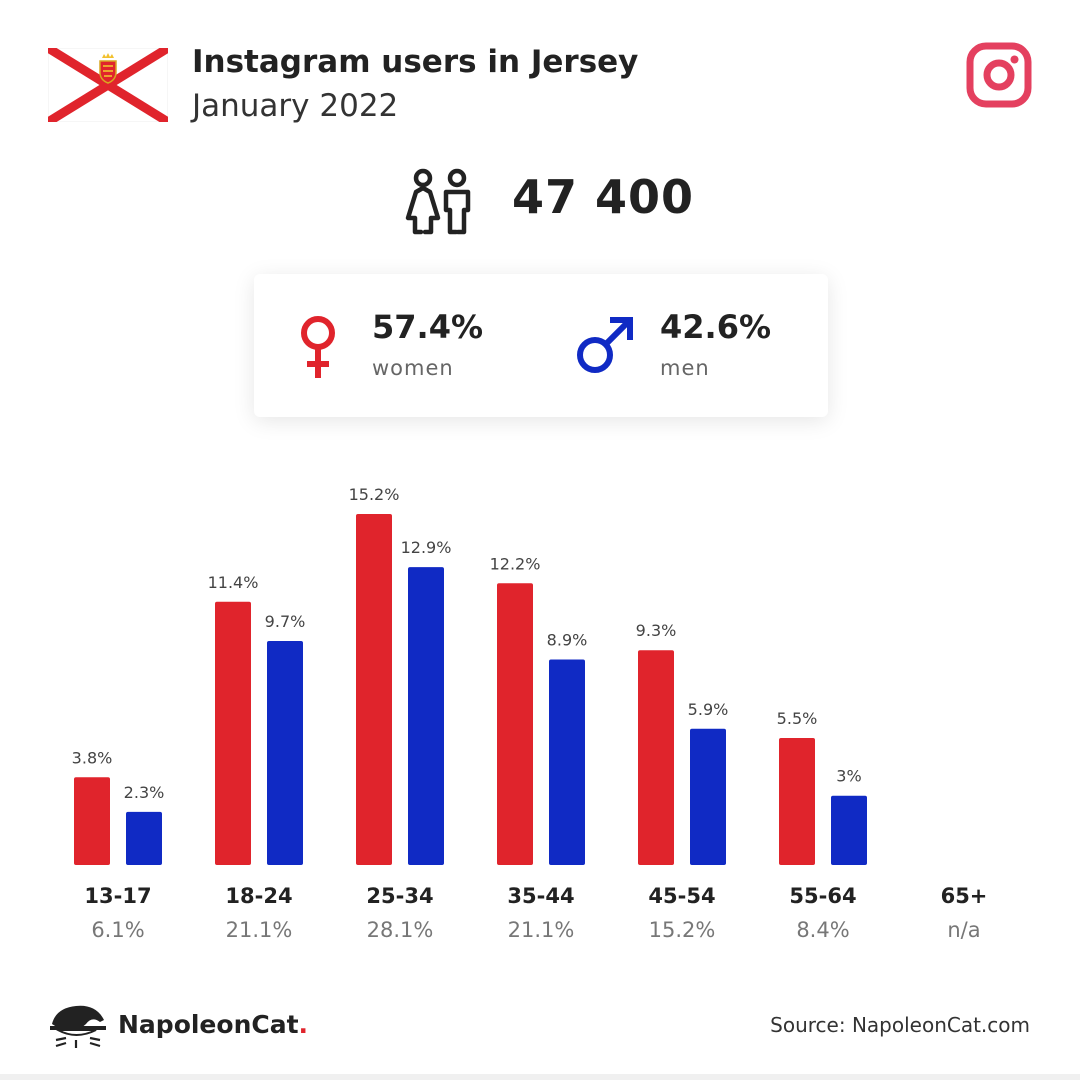 The height and width of the screenshot is (1080, 1080). I want to click on age-group-share: 15.2%, so click(682, 930).